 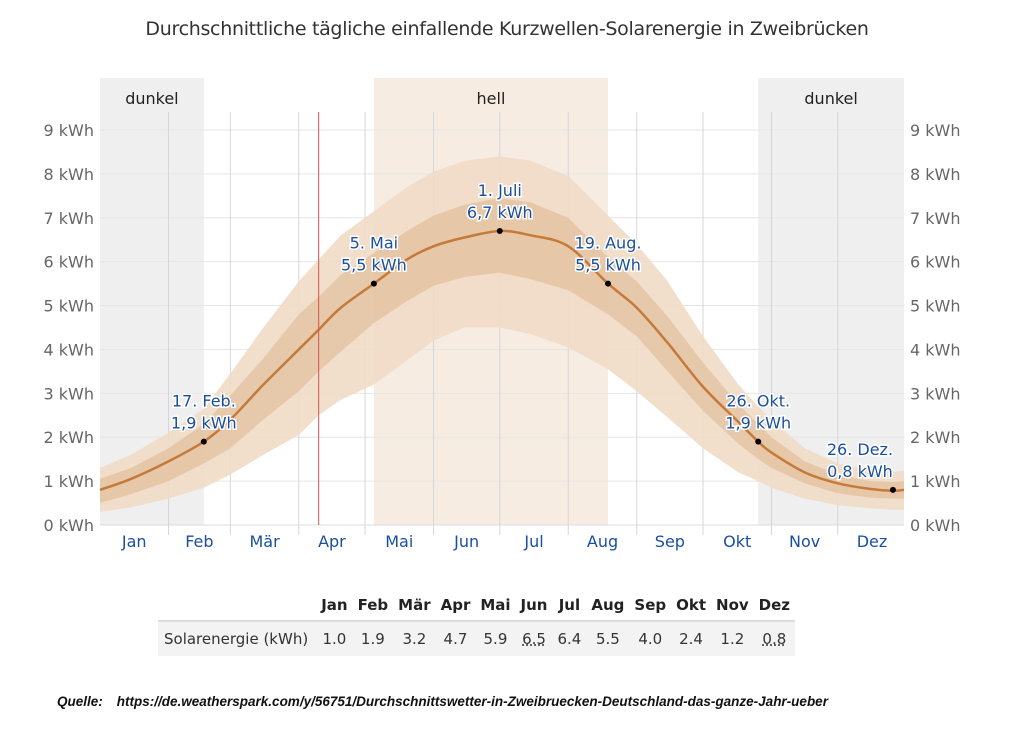 What do you see at coordinates (69, 437) in the screenshot?
I see `y-tick-label-left: 2 kWh` at bounding box center [69, 437].